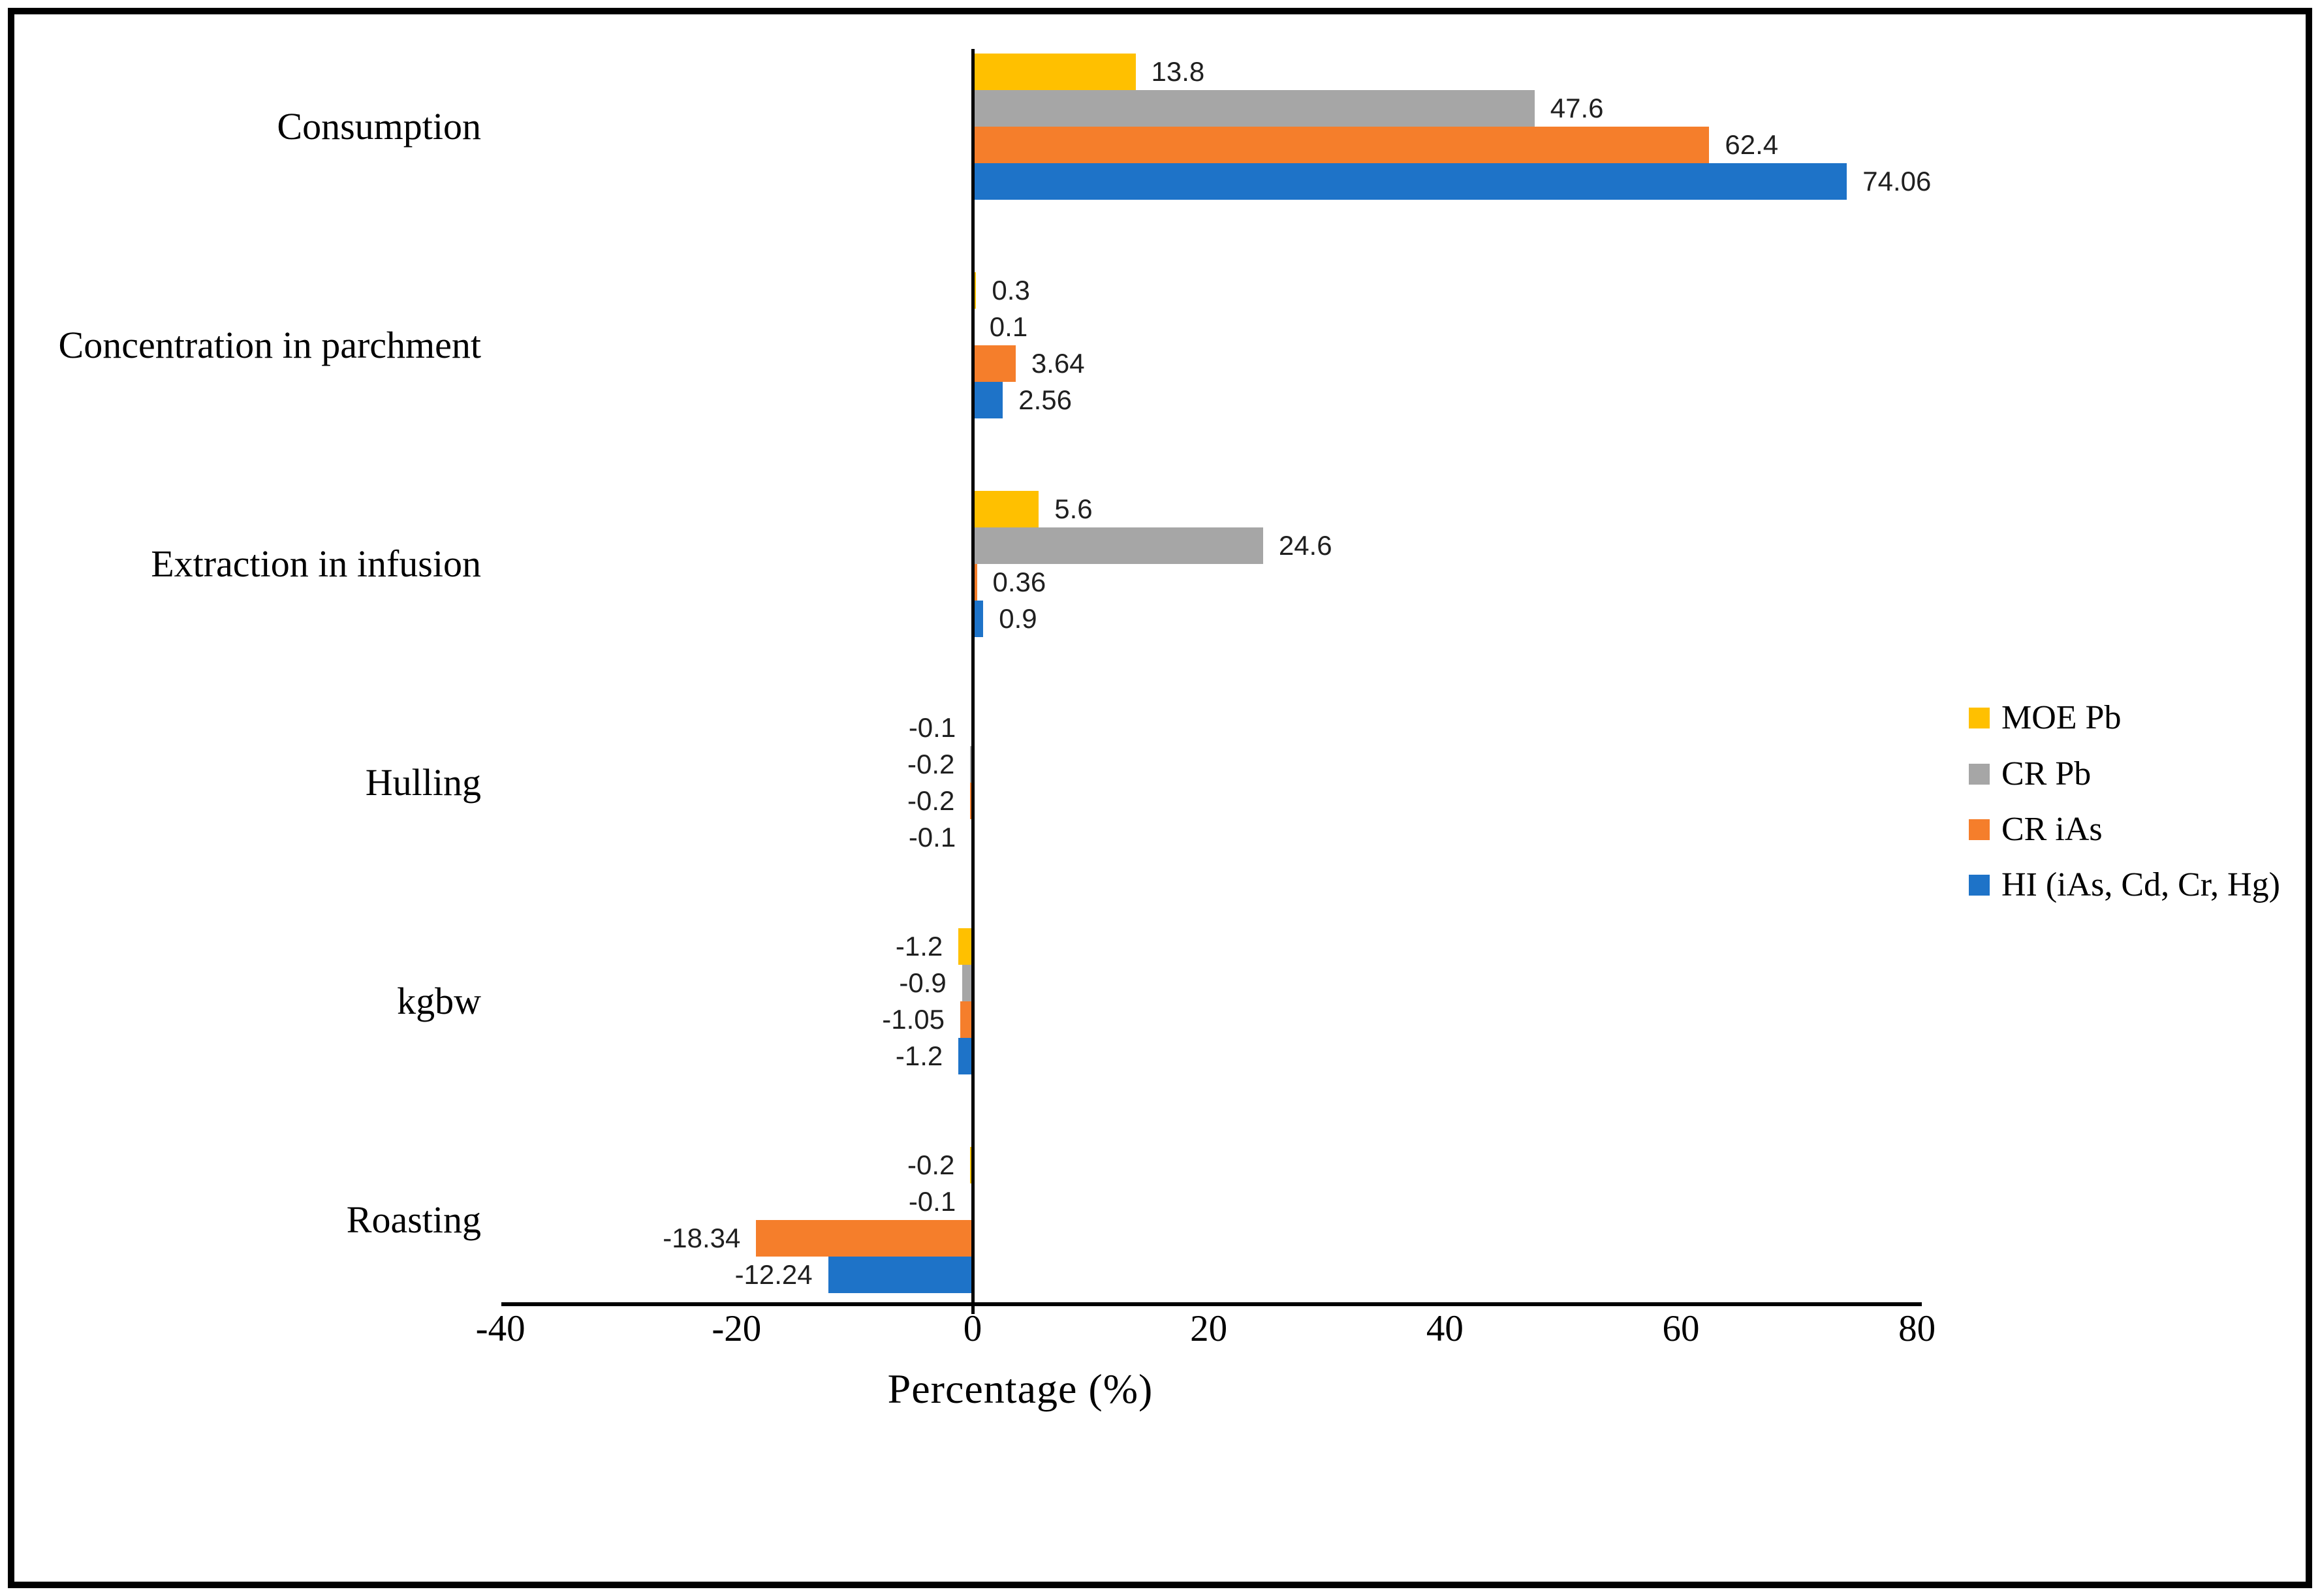 This screenshot has height=1596, width=2320. What do you see at coordinates (1917, 1328) in the screenshot?
I see `x-tick-label: 80` at bounding box center [1917, 1328].